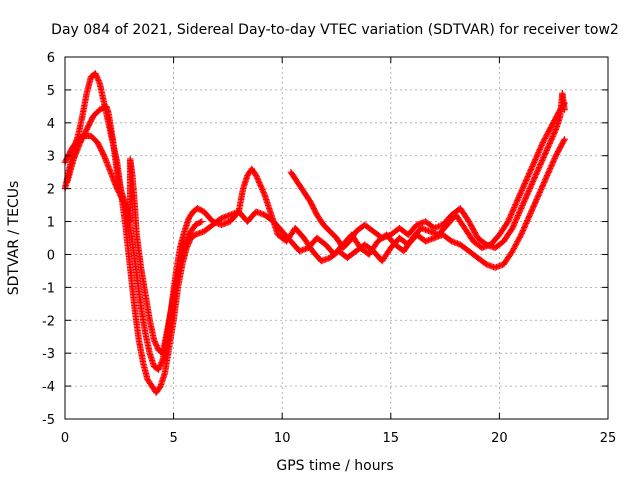 Image resolution: width=640 pixels, height=480 pixels. I want to click on x-tick-label: 15, so click(391, 438).